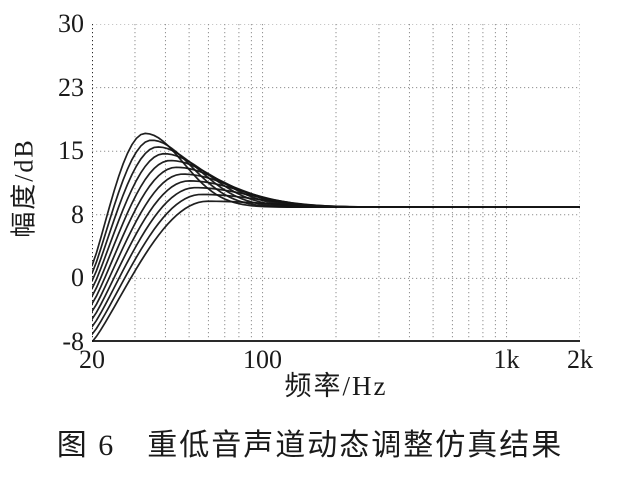 The height and width of the screenshot is (477, 620). I want to click on x-tick-label: 100, so click(263, 359).